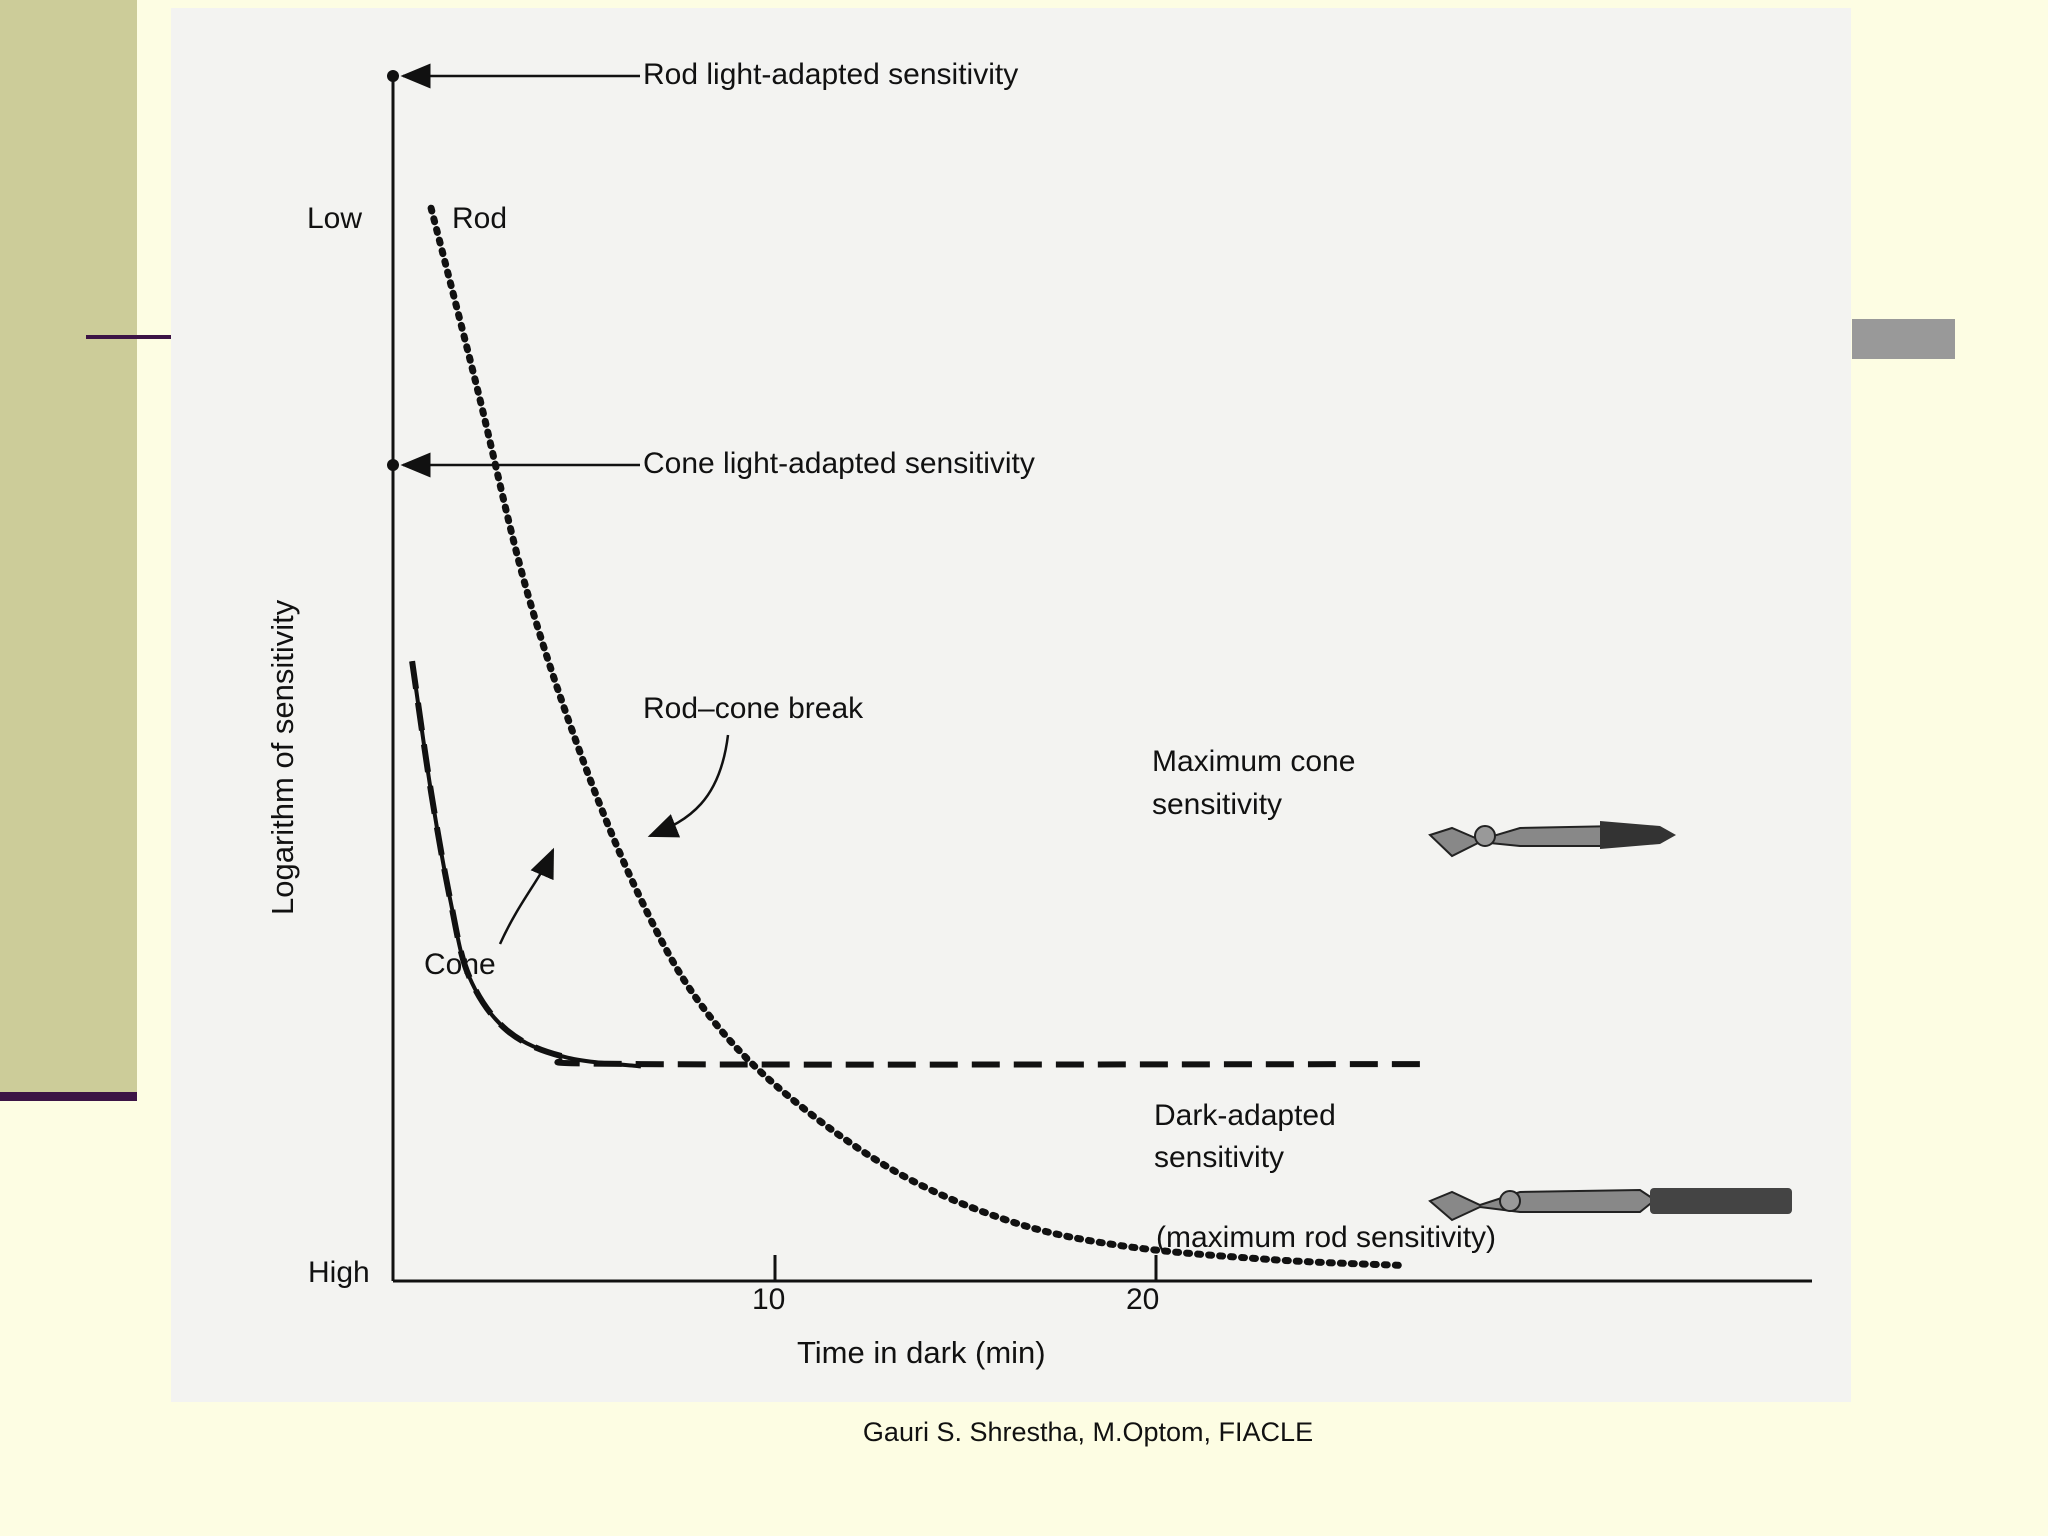  Describe the element at coordinates (68, 1096) in the screenshot. I see `left-band-underline` at that location.